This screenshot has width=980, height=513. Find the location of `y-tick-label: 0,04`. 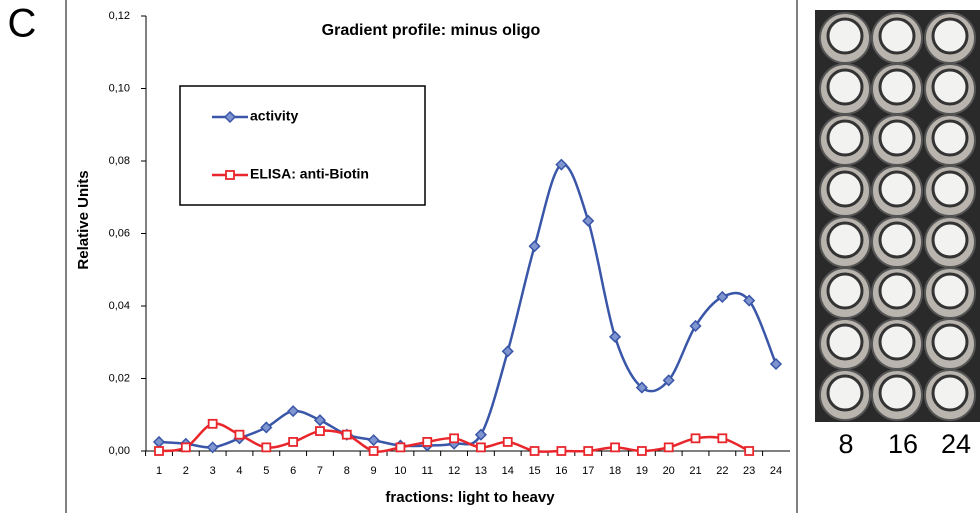

y-tick-label: 0,04 is located at coordinates (119, 306).